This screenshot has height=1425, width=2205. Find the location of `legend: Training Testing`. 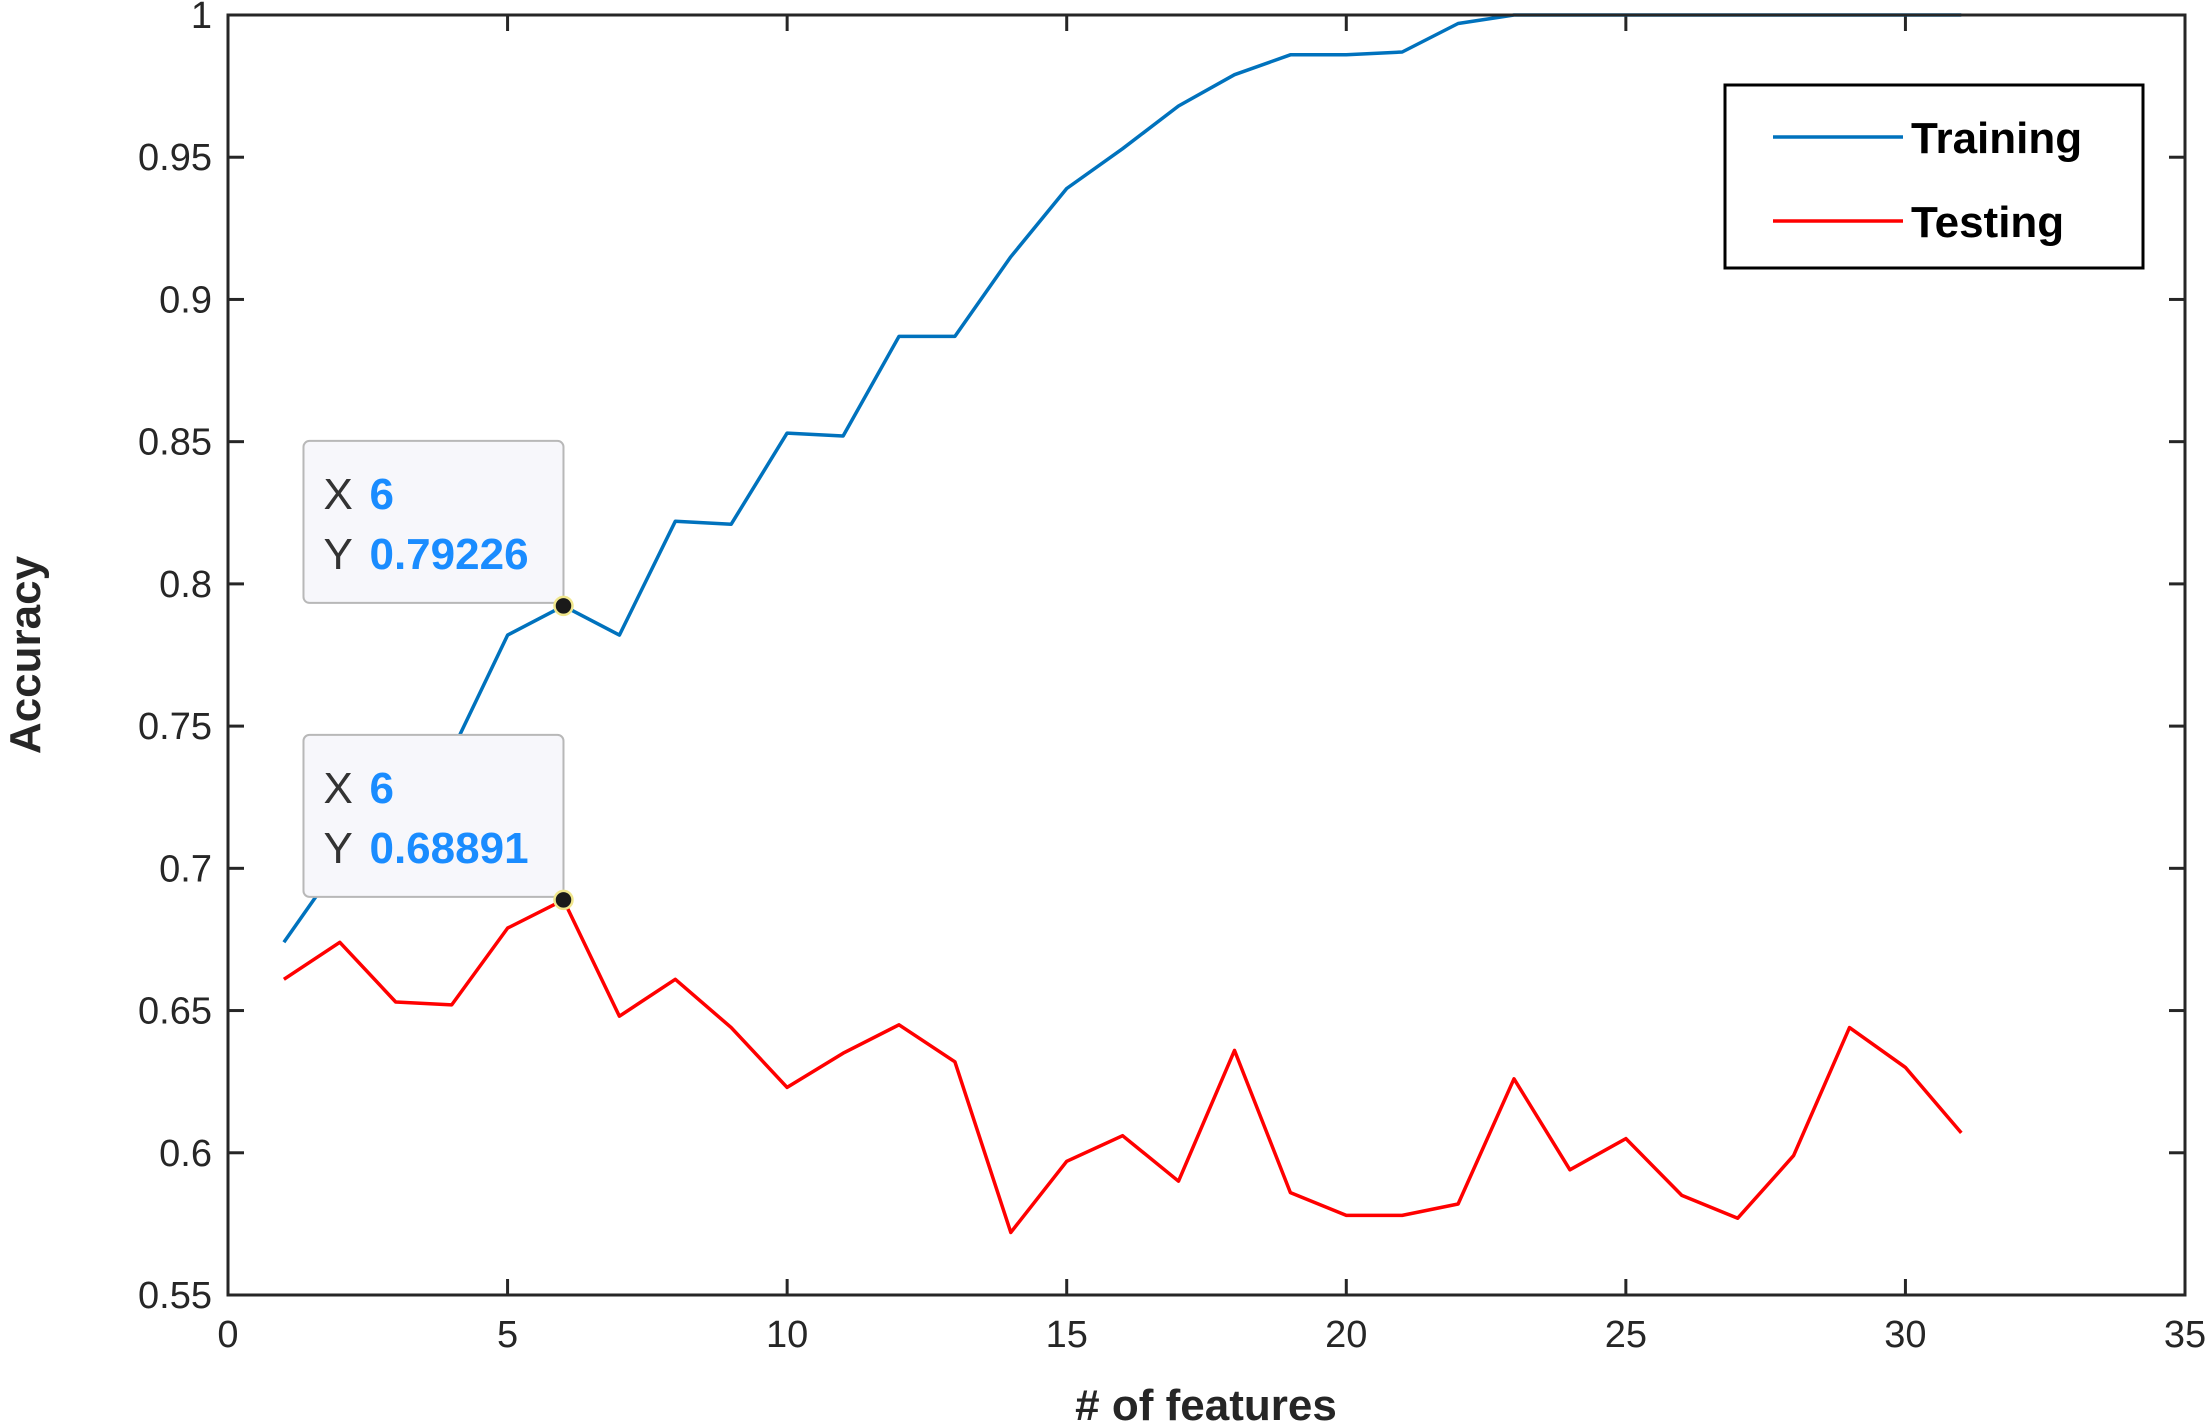

legend: Training Testing is located at coordinates (1934, 176).